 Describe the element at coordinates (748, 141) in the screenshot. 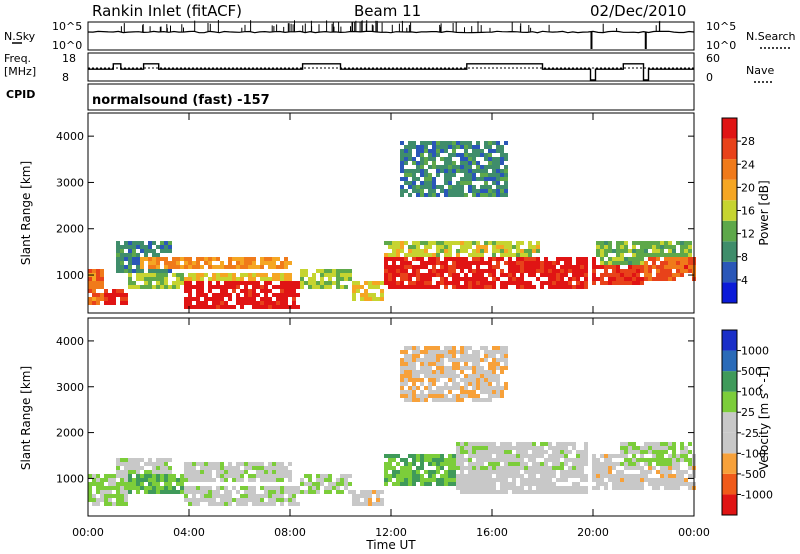

I see `colorbar-tick-label: 28` at that location.